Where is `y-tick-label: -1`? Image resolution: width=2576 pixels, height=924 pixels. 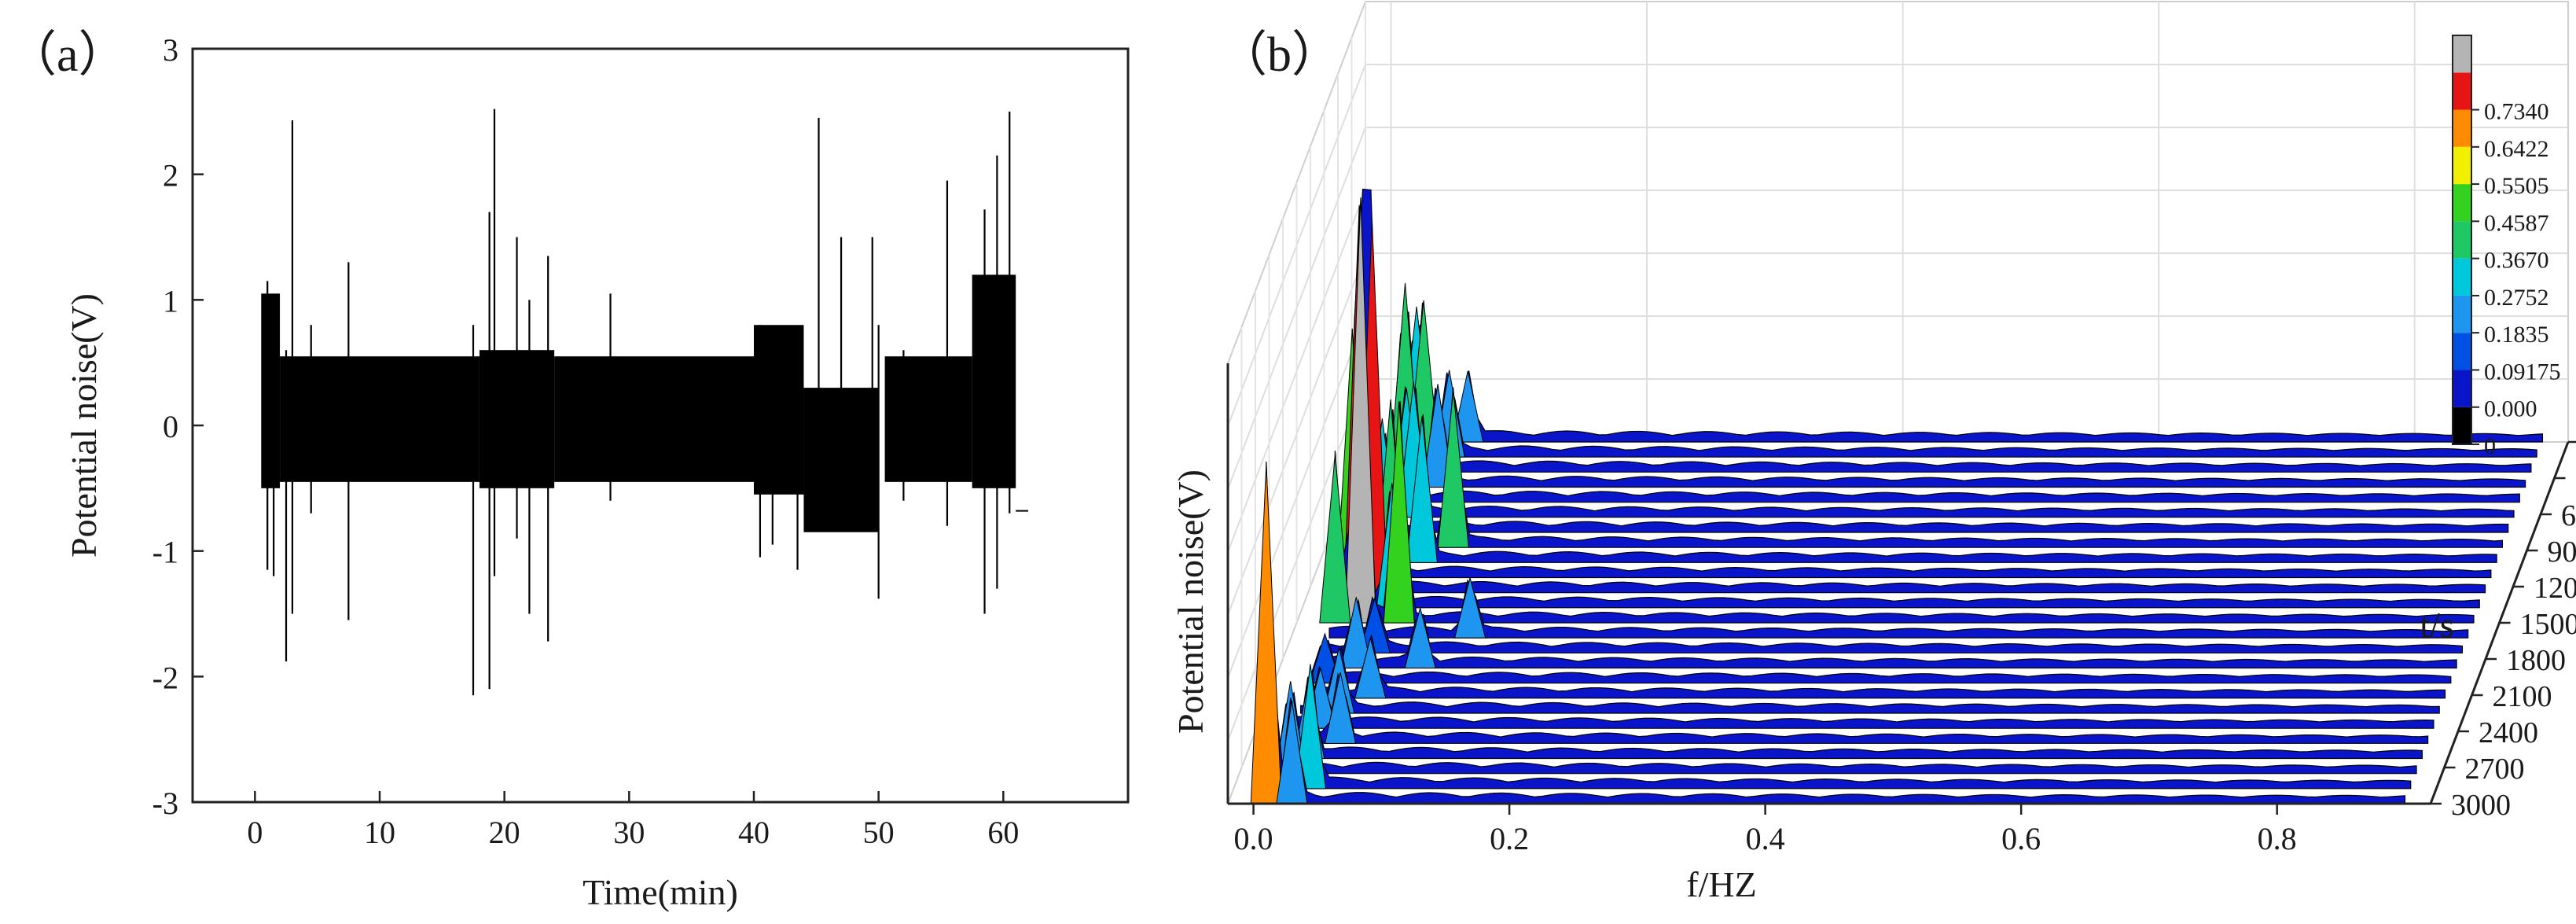 y-tick-label: -1 is located at coordinates (165, 552).